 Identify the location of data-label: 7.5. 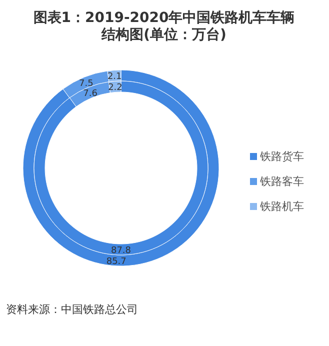
(86, 83).